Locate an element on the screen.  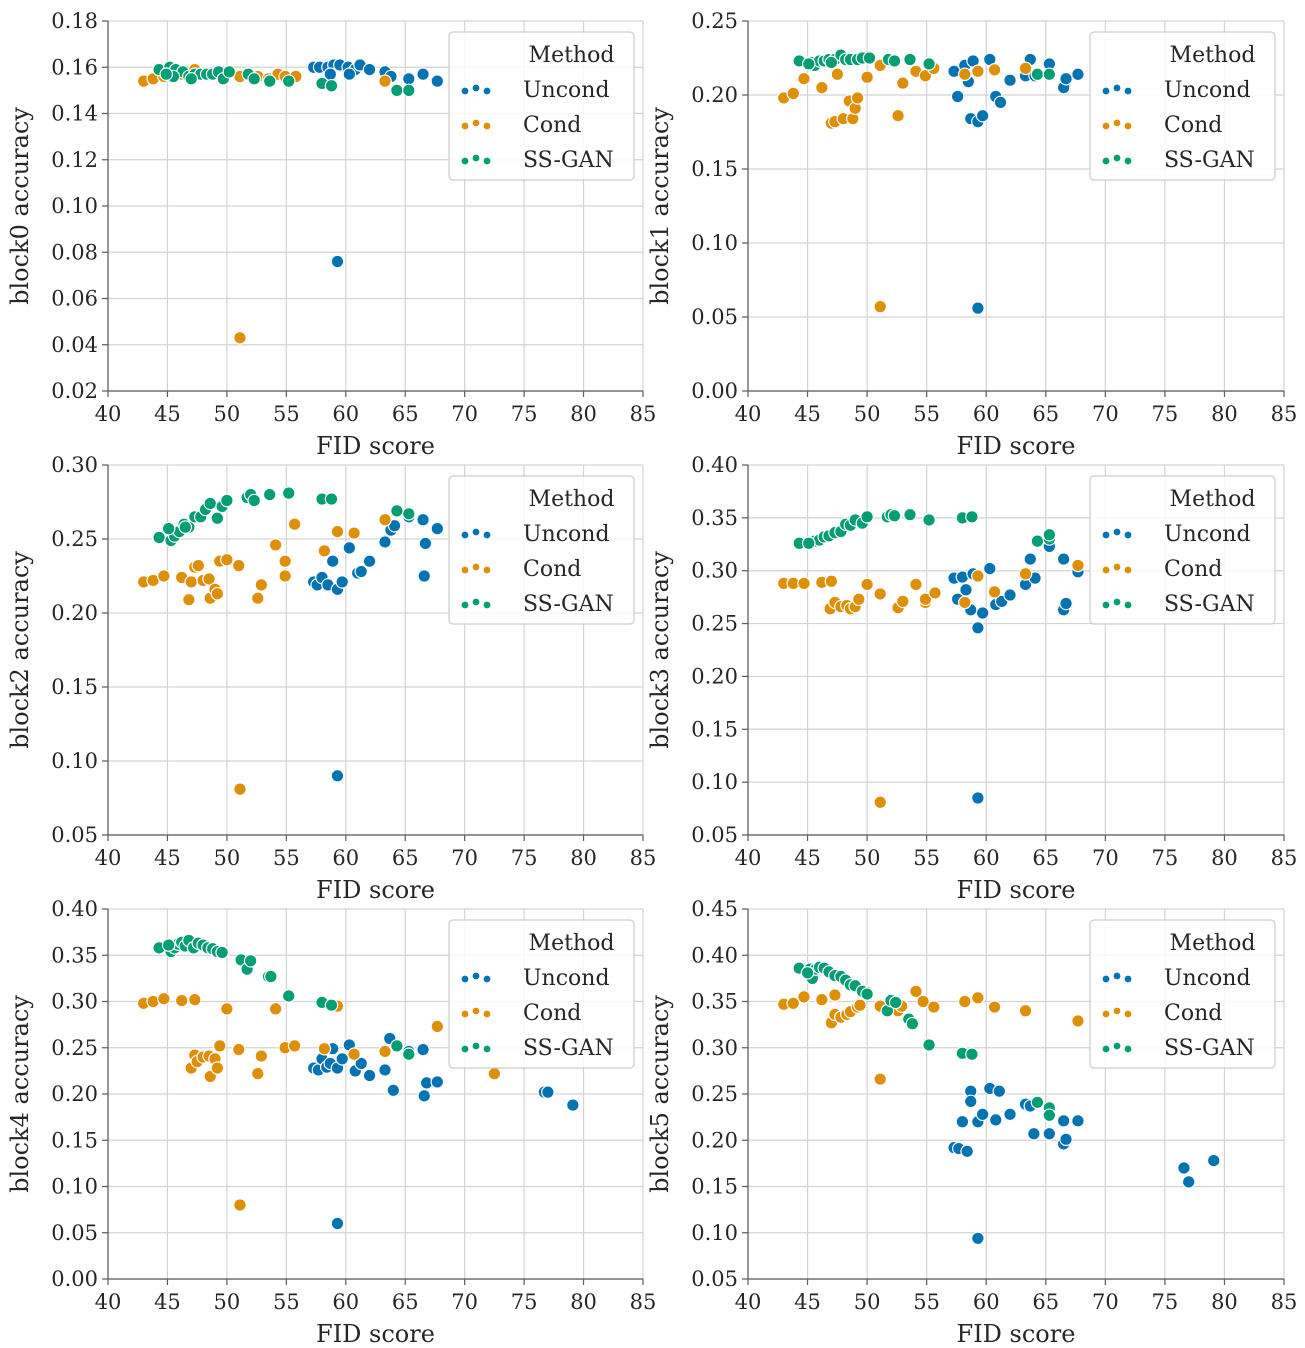
x-tick-label: 70 is located at coordinates (1105, 414).